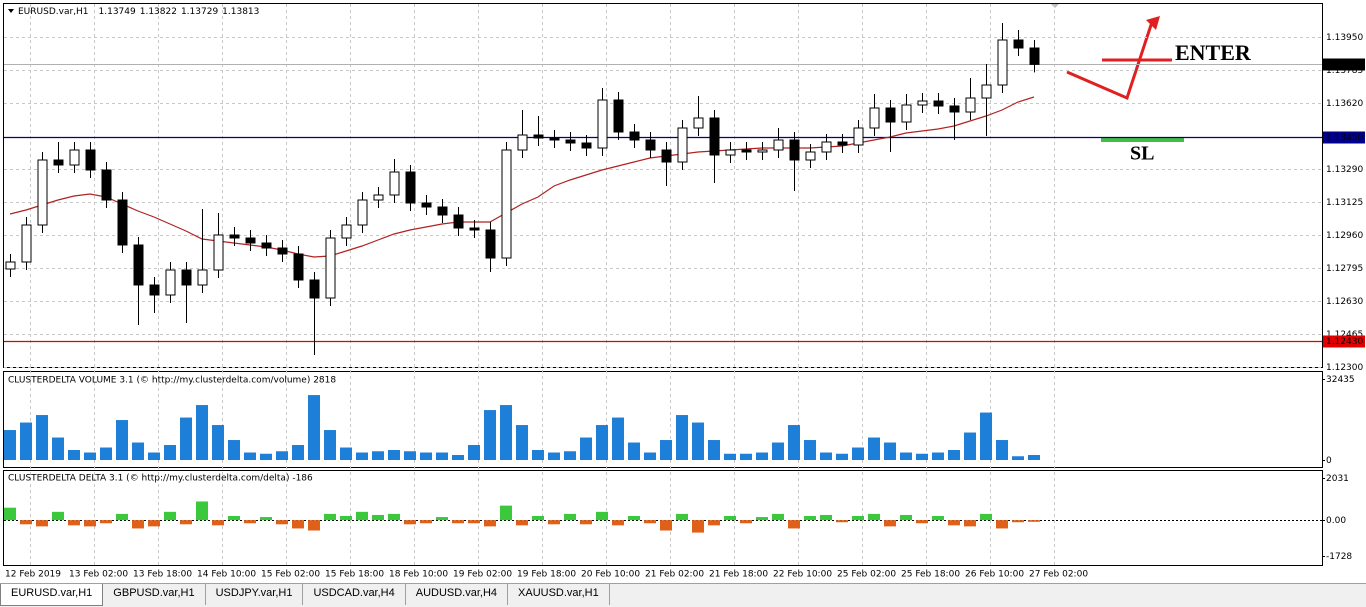  Describe the element at coordinates (1213, 52) in the screenshot. I see `enter-label: ENTER` at that location.